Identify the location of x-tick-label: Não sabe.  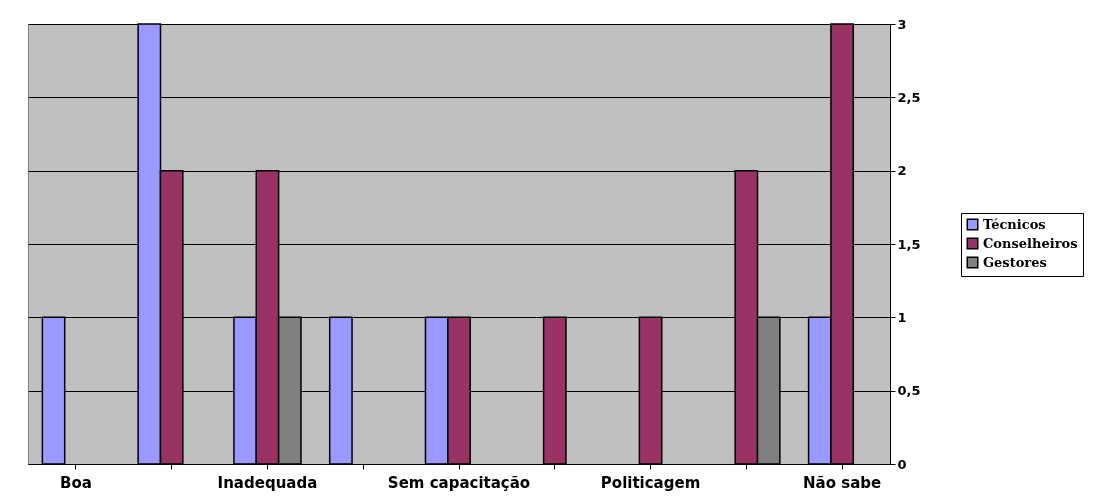
(842, 482).